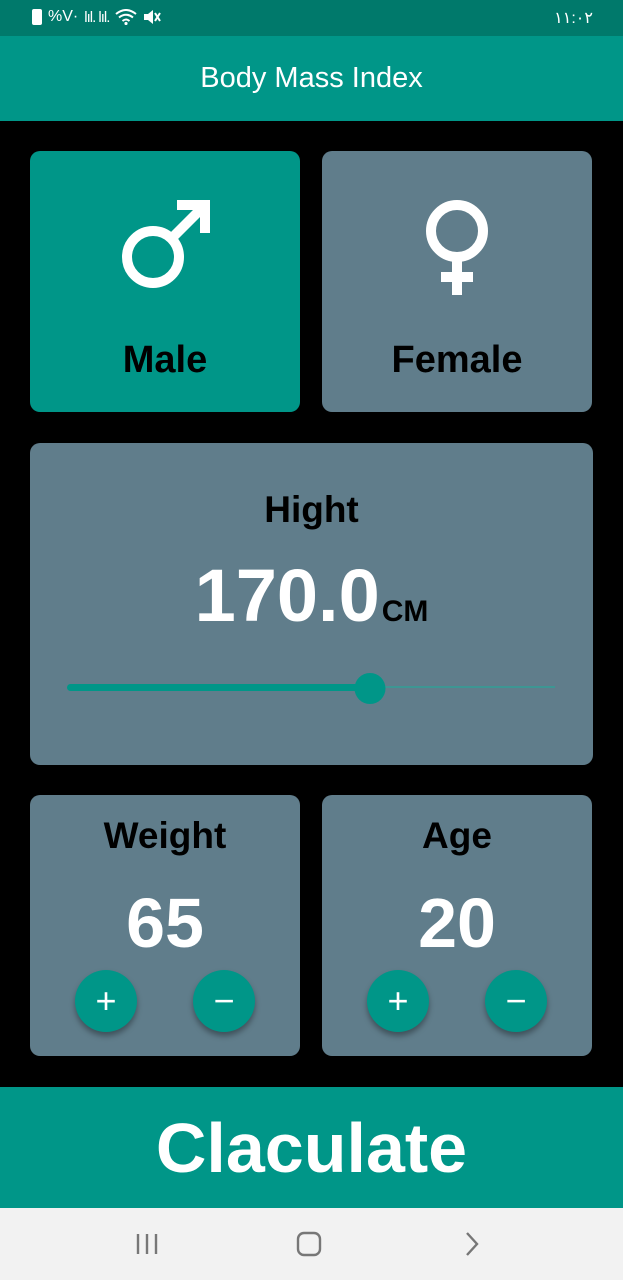 Image resolution: width=623 pixels, height=1280 pixels. I want to click on height-readout: 170.0CM, so click(311, 595).